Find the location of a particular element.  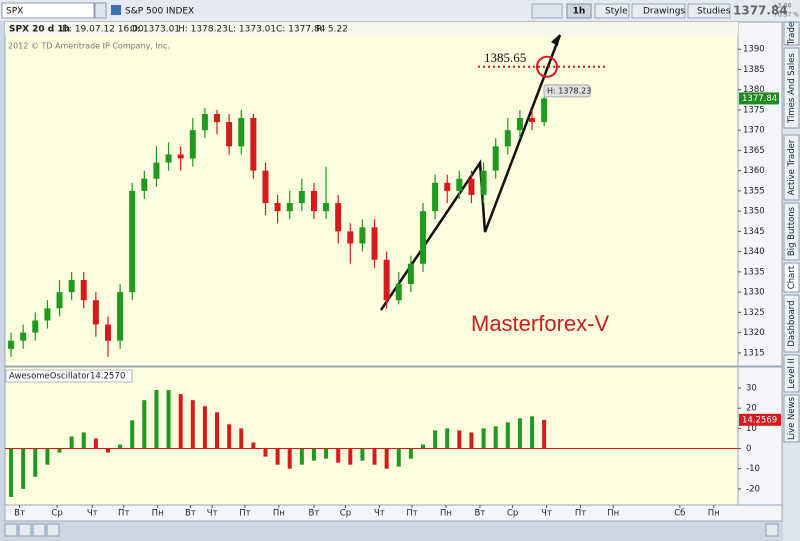

study-header is located at coordinates (69, 376).